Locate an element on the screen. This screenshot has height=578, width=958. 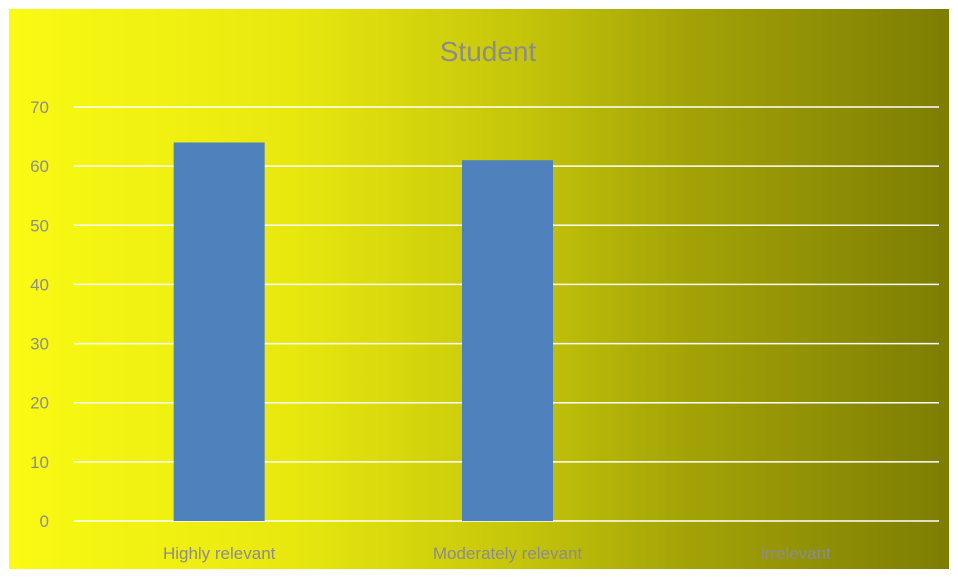
y-tick-label: 20 is located at coordinates (39, 403).